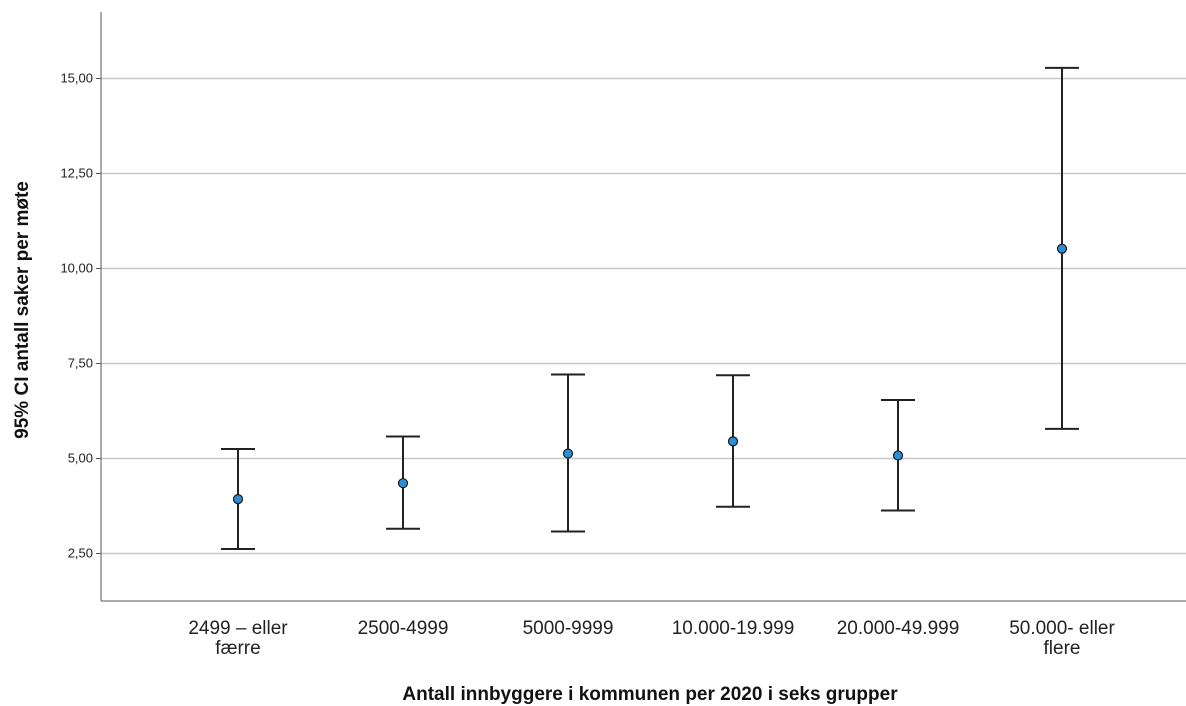 The width and height of the screenshot is (1186, 706). I want to click on x-category-label: 10.000-19.999, so click(733, 628).